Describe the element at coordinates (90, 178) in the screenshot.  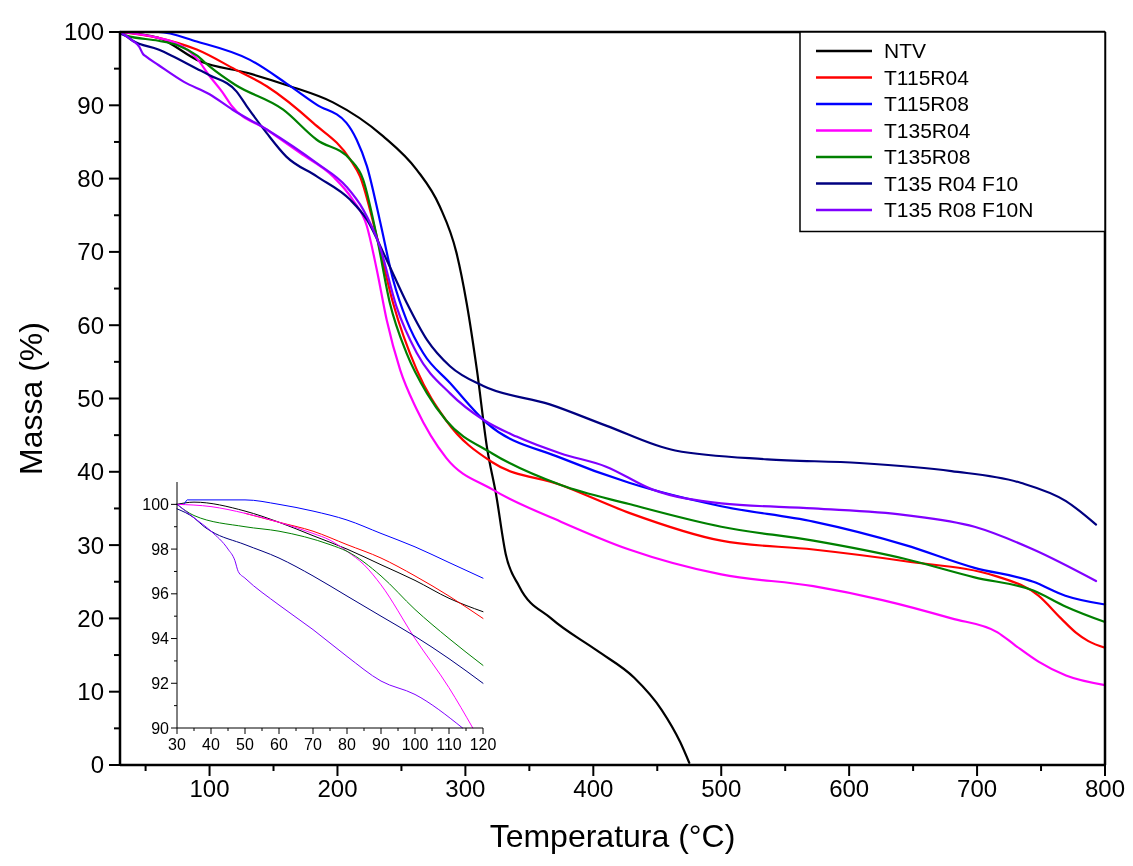
I see `y-tick-label: 80` at that location.